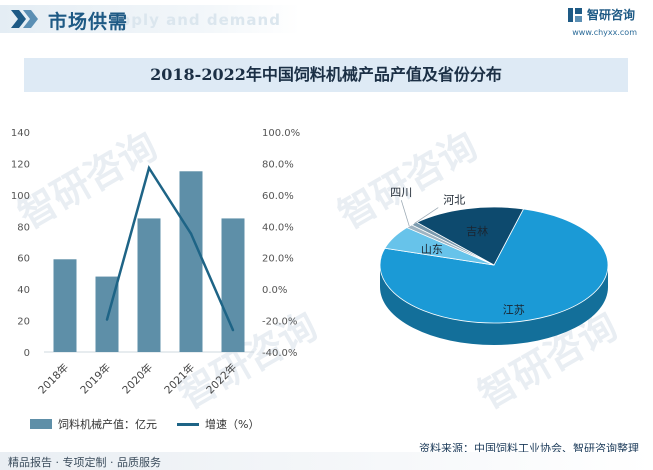  Describe the element at coordinates (88, 22) in the screenshot. I see `section-title: 市场供需` at that location.